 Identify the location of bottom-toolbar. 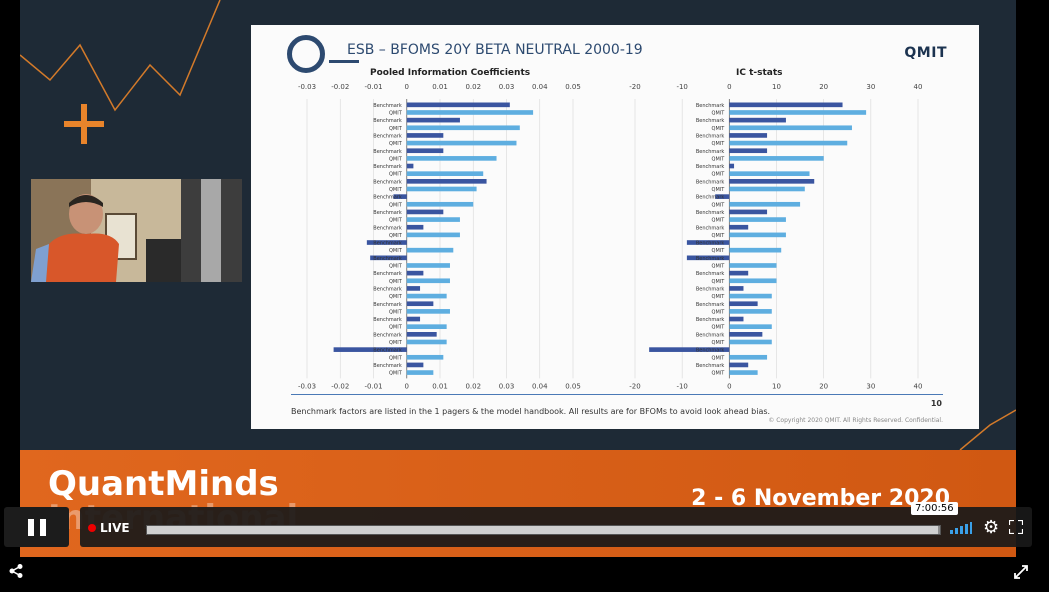
(524, 574).